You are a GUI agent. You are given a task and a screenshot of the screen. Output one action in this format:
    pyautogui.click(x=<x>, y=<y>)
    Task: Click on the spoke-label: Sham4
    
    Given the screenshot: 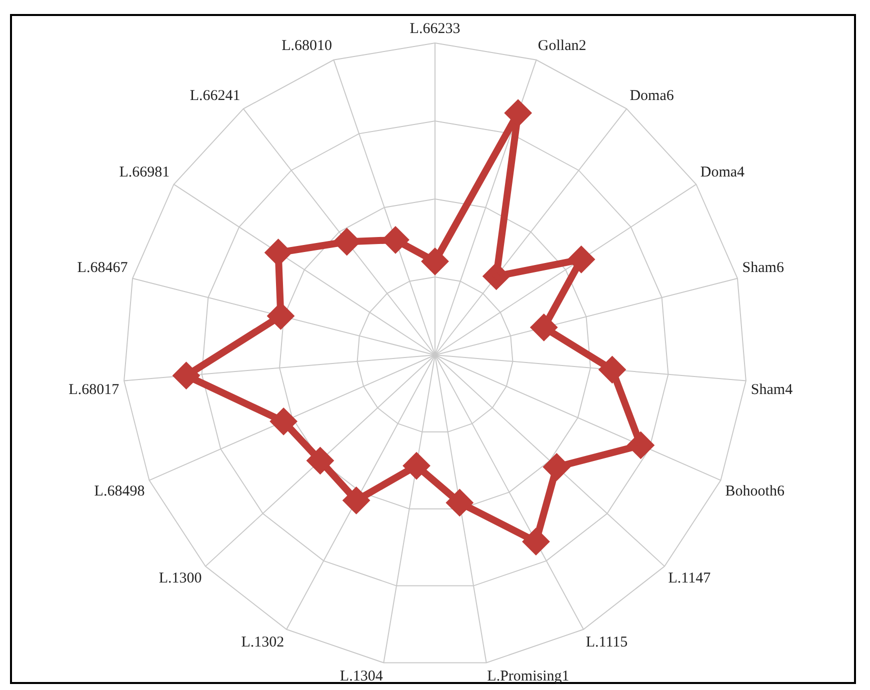 What is the action you would take?
    pyautogui.click(x=772, y=390)
    